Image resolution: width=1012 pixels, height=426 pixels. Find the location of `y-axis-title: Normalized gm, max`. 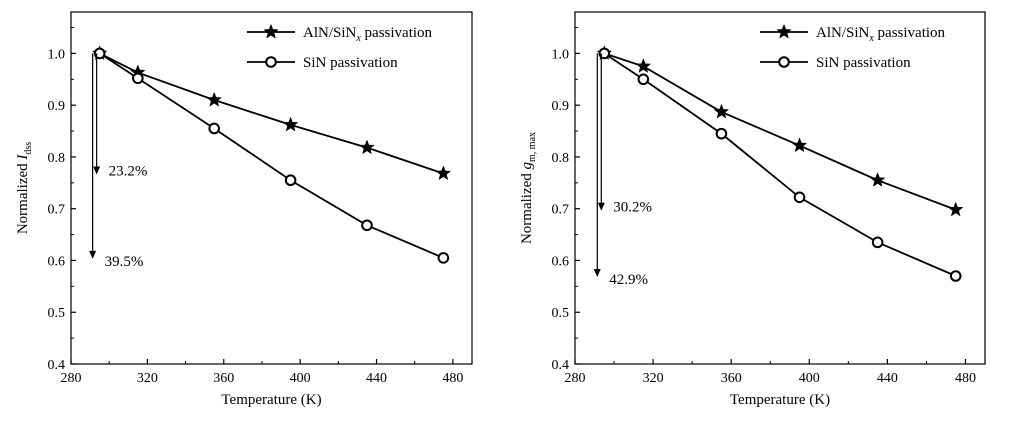

y-axis-title: Normalized gm, max is located at coordinates (528, 188).